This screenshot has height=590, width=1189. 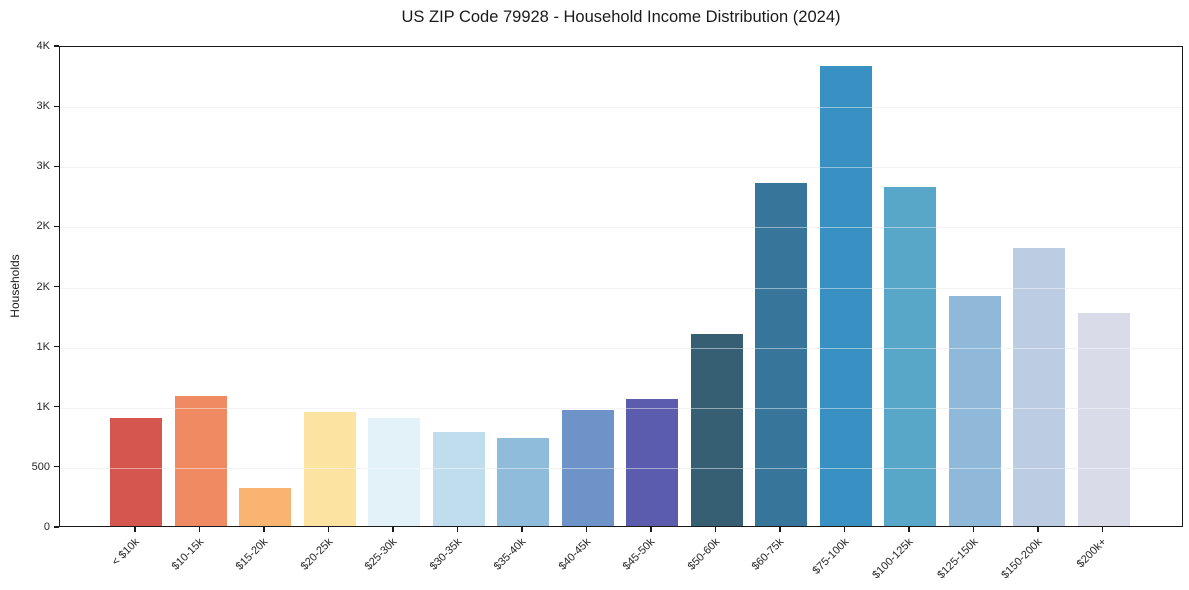 What do you see at coordinates (1091, 553) in the screenshot?
I see `x-tick-label: $200k+` at bounding box center [1091, 553].